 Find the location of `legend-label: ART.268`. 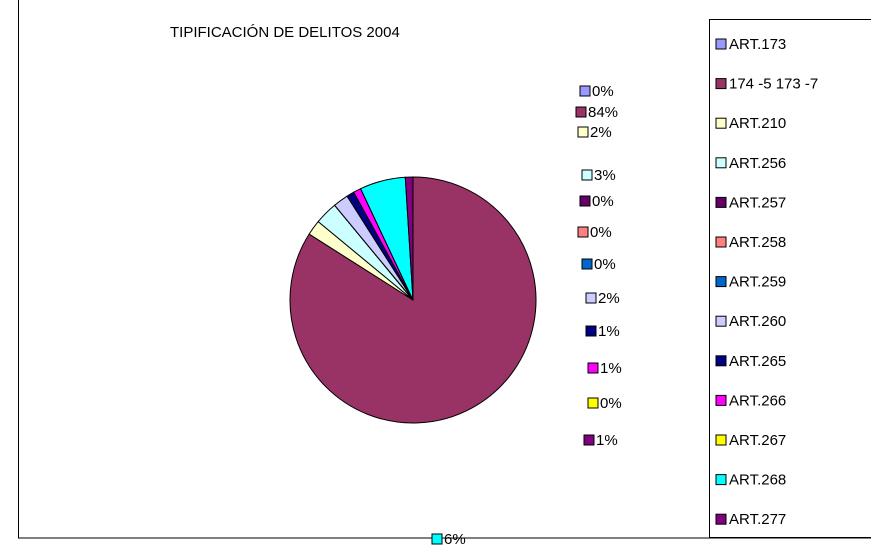

legend-label: ART.268 is located at coordinates (757, 480).